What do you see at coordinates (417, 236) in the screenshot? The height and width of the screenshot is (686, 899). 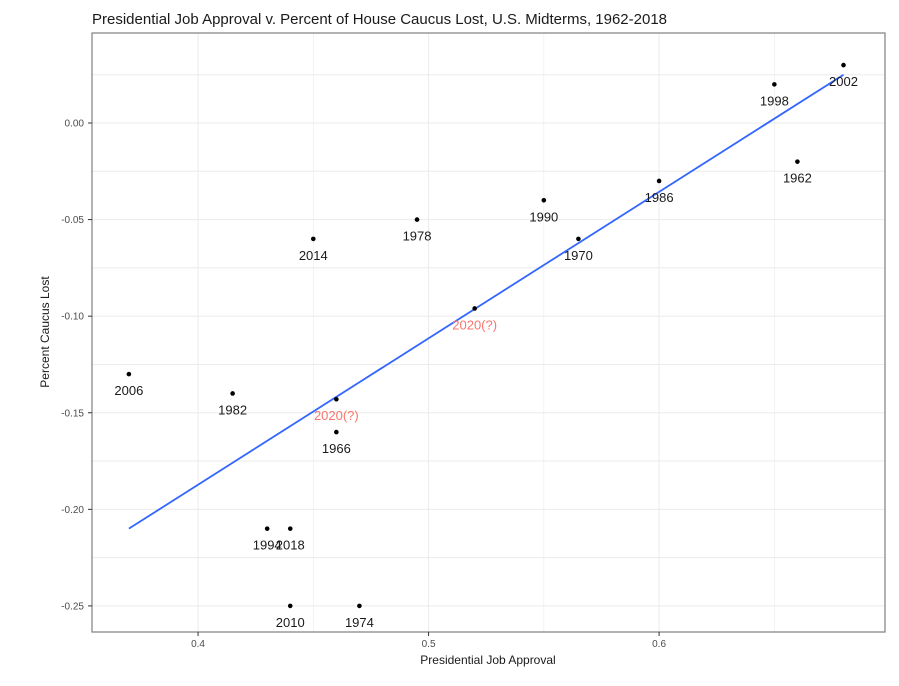 I see `point-label: 1978` at bounding box center [417, 236].